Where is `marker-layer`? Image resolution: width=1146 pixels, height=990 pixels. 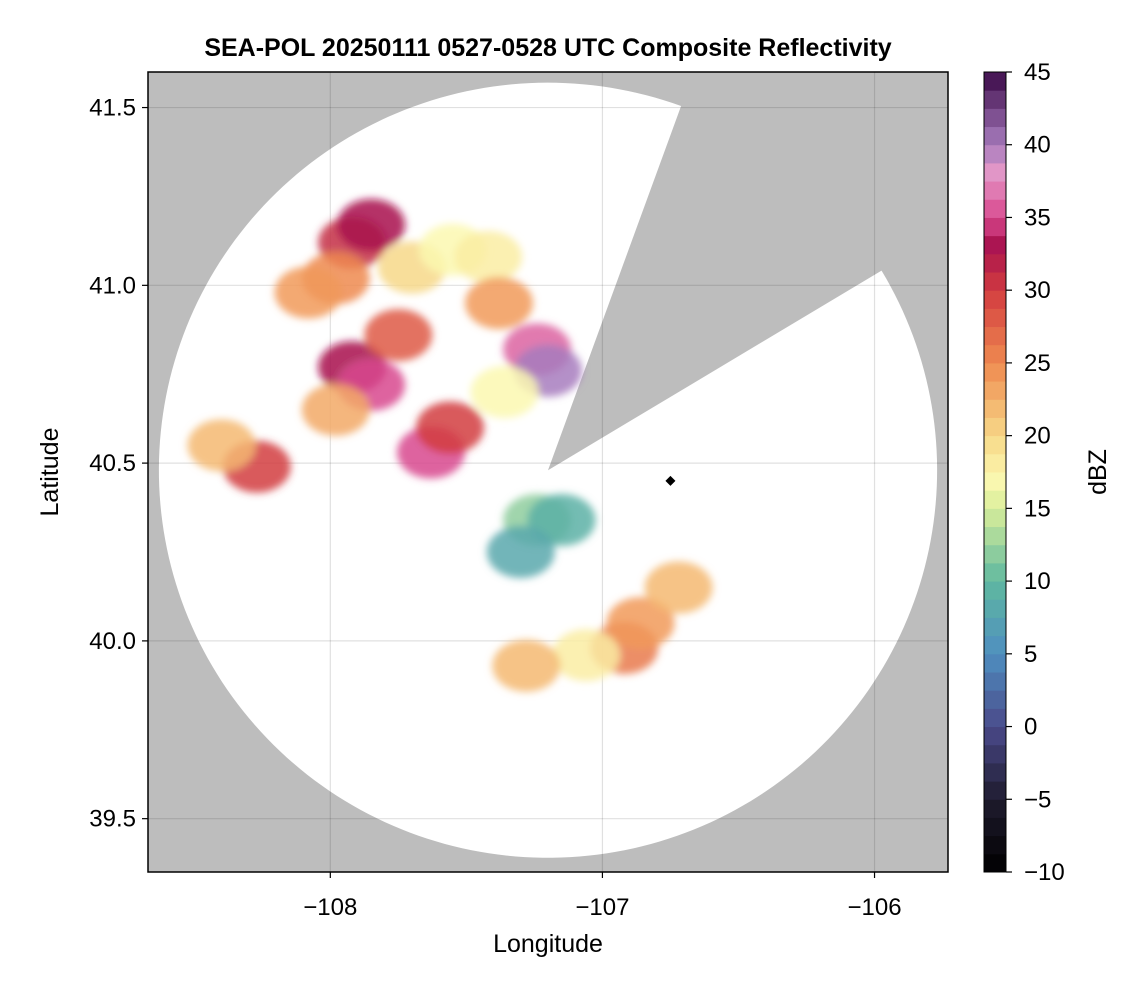 marker-layer is located at coordinates (670, 480).